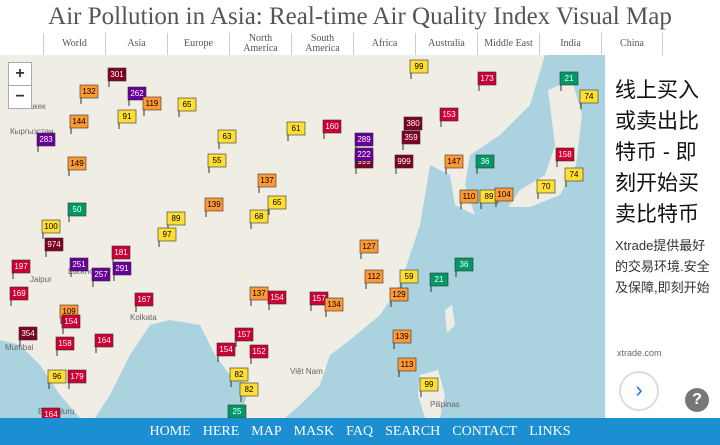 The image size is (720, 445). I want to click on station-aqi: 164, so click(51, 414).